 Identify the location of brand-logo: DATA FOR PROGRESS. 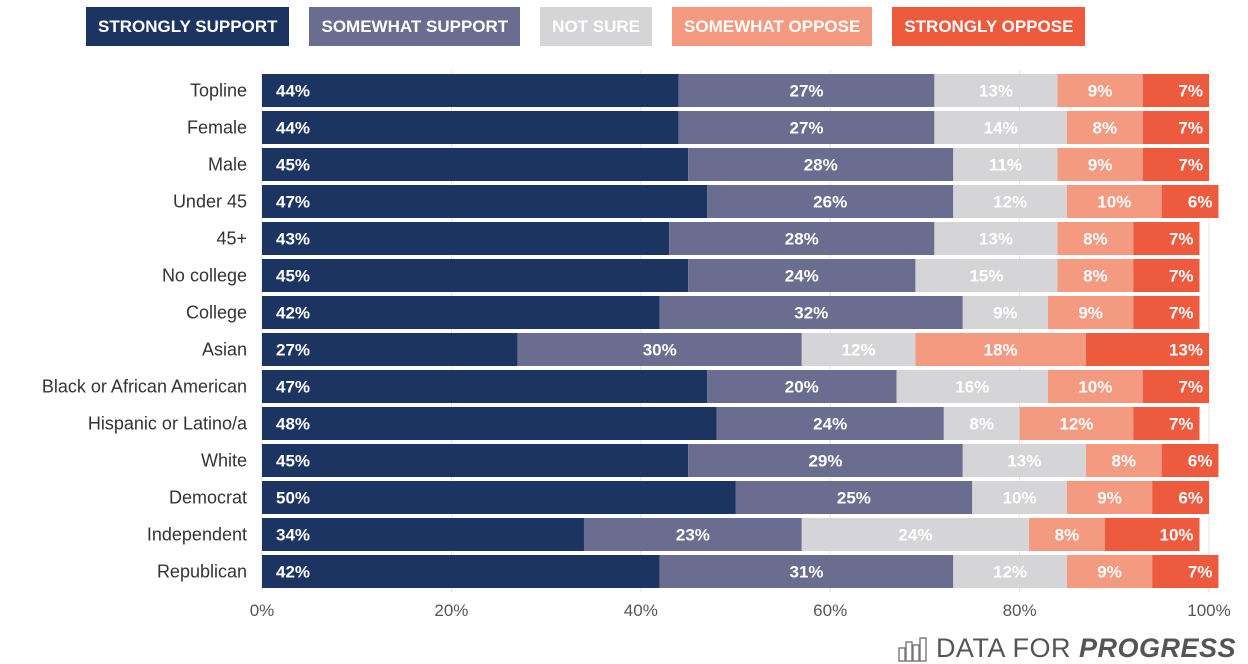
(1067, 648).